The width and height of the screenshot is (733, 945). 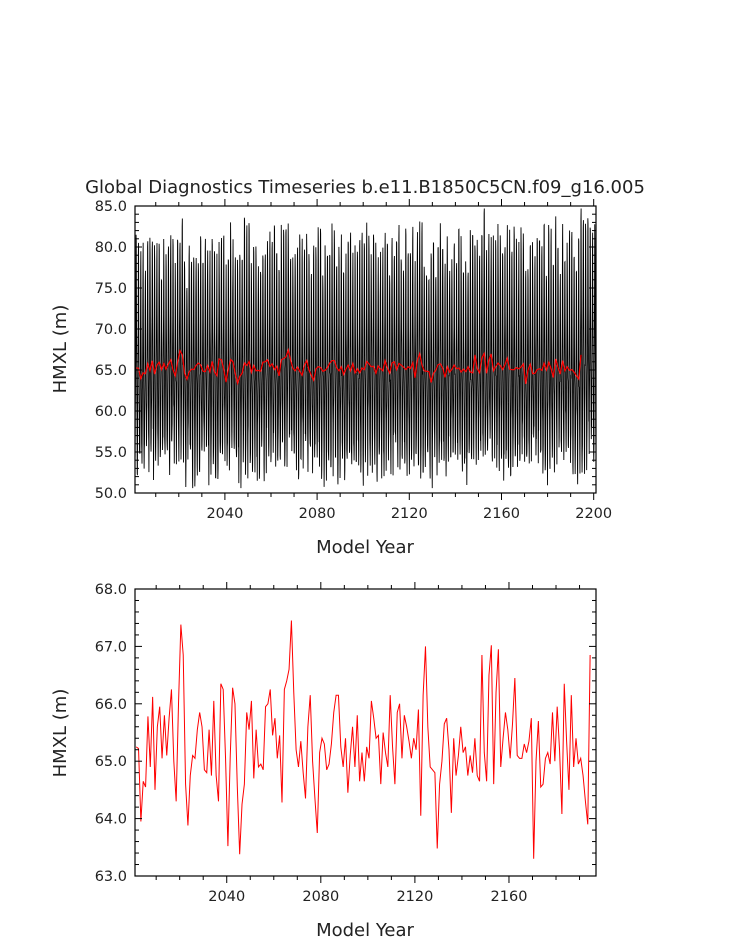 I want to click on y-tick-label: 75.0, so click(x=111, y=289).